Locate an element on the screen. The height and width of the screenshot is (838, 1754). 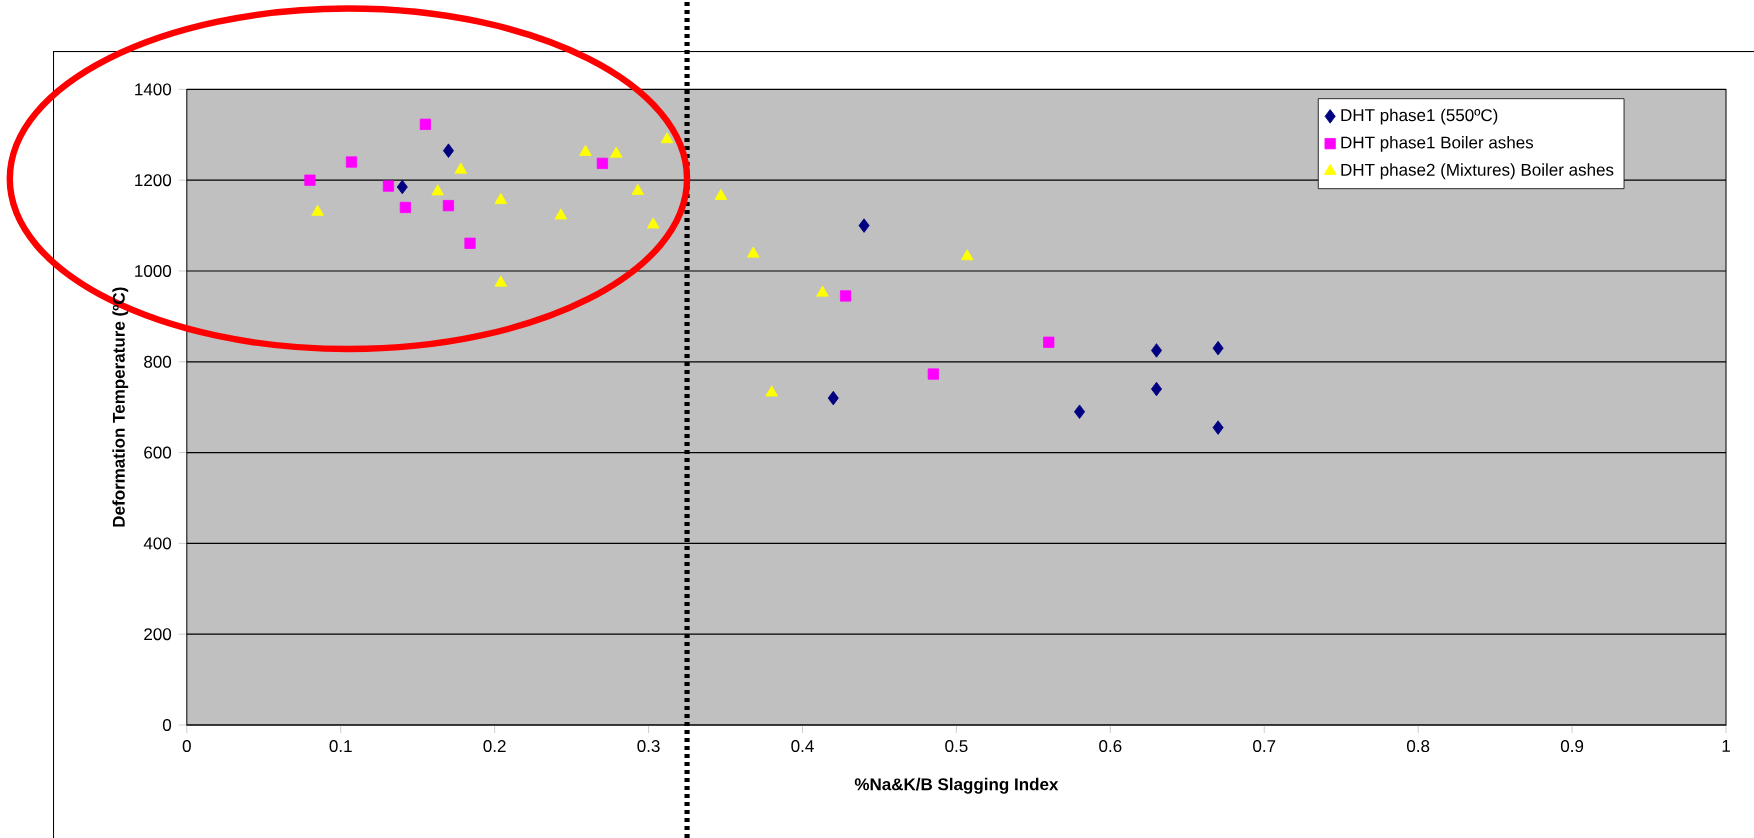
y-tick-label: 800 is located at coordinates (158, 361).